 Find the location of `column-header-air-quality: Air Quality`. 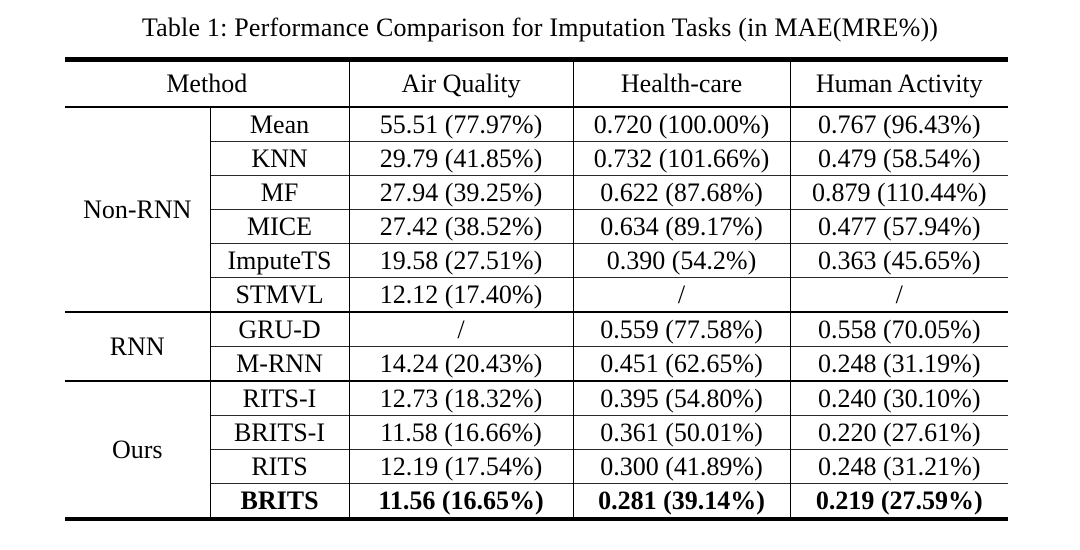

column-header-air-quality: Air Quality is located at coordinates (461, 83).